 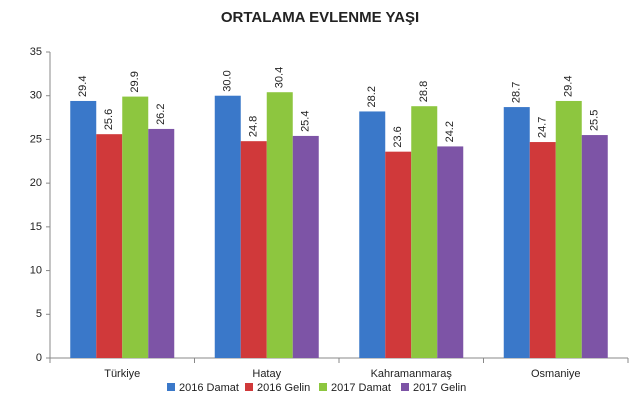 I want to click on legend-label: 2016 Damat, so click(x=209, y=388).